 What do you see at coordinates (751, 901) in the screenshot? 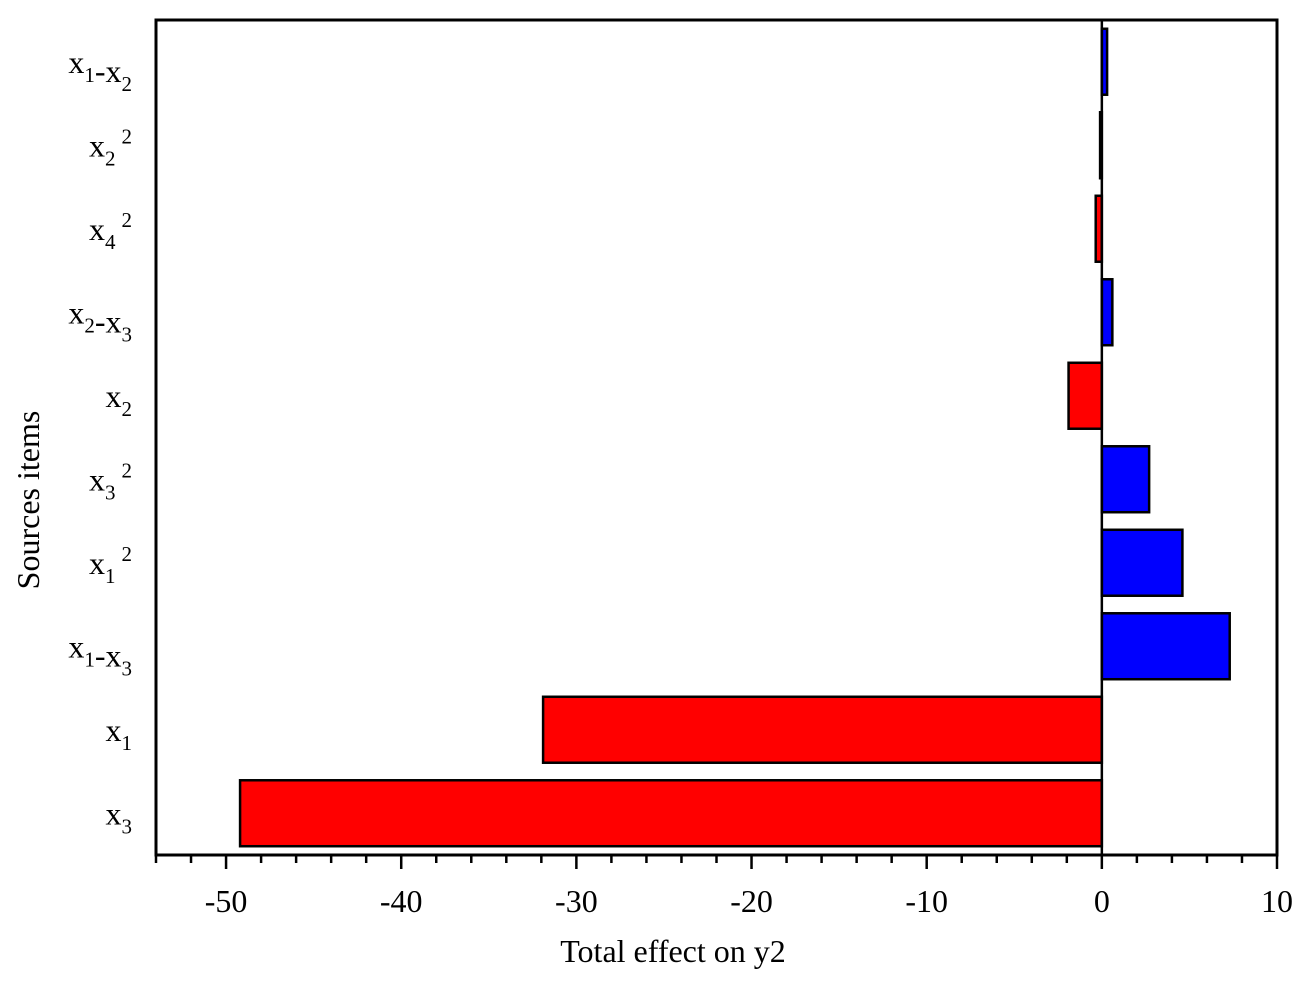
I see `x-tick-label: -20` at bounding box center [751, 901].